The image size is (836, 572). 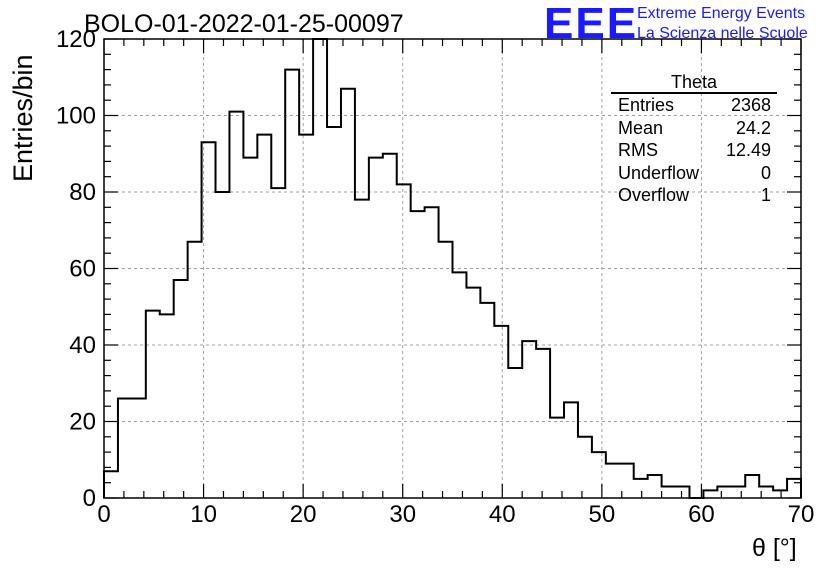 What do you see at coordinates (502, 514) in the screenshot?
I see `x-tick-label: 40` at bounding box center [502, 514].